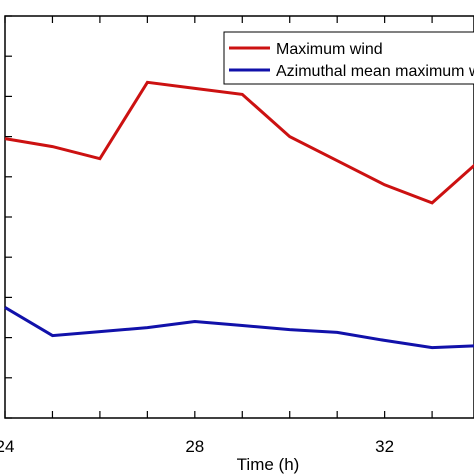 The width and height of the screenshot is (474, 474). What do you see at coordinates (329, 49) in the screenshot?
I see `legend-label-maximum-wind: Maximum wind` at bounding box center [329, 49].